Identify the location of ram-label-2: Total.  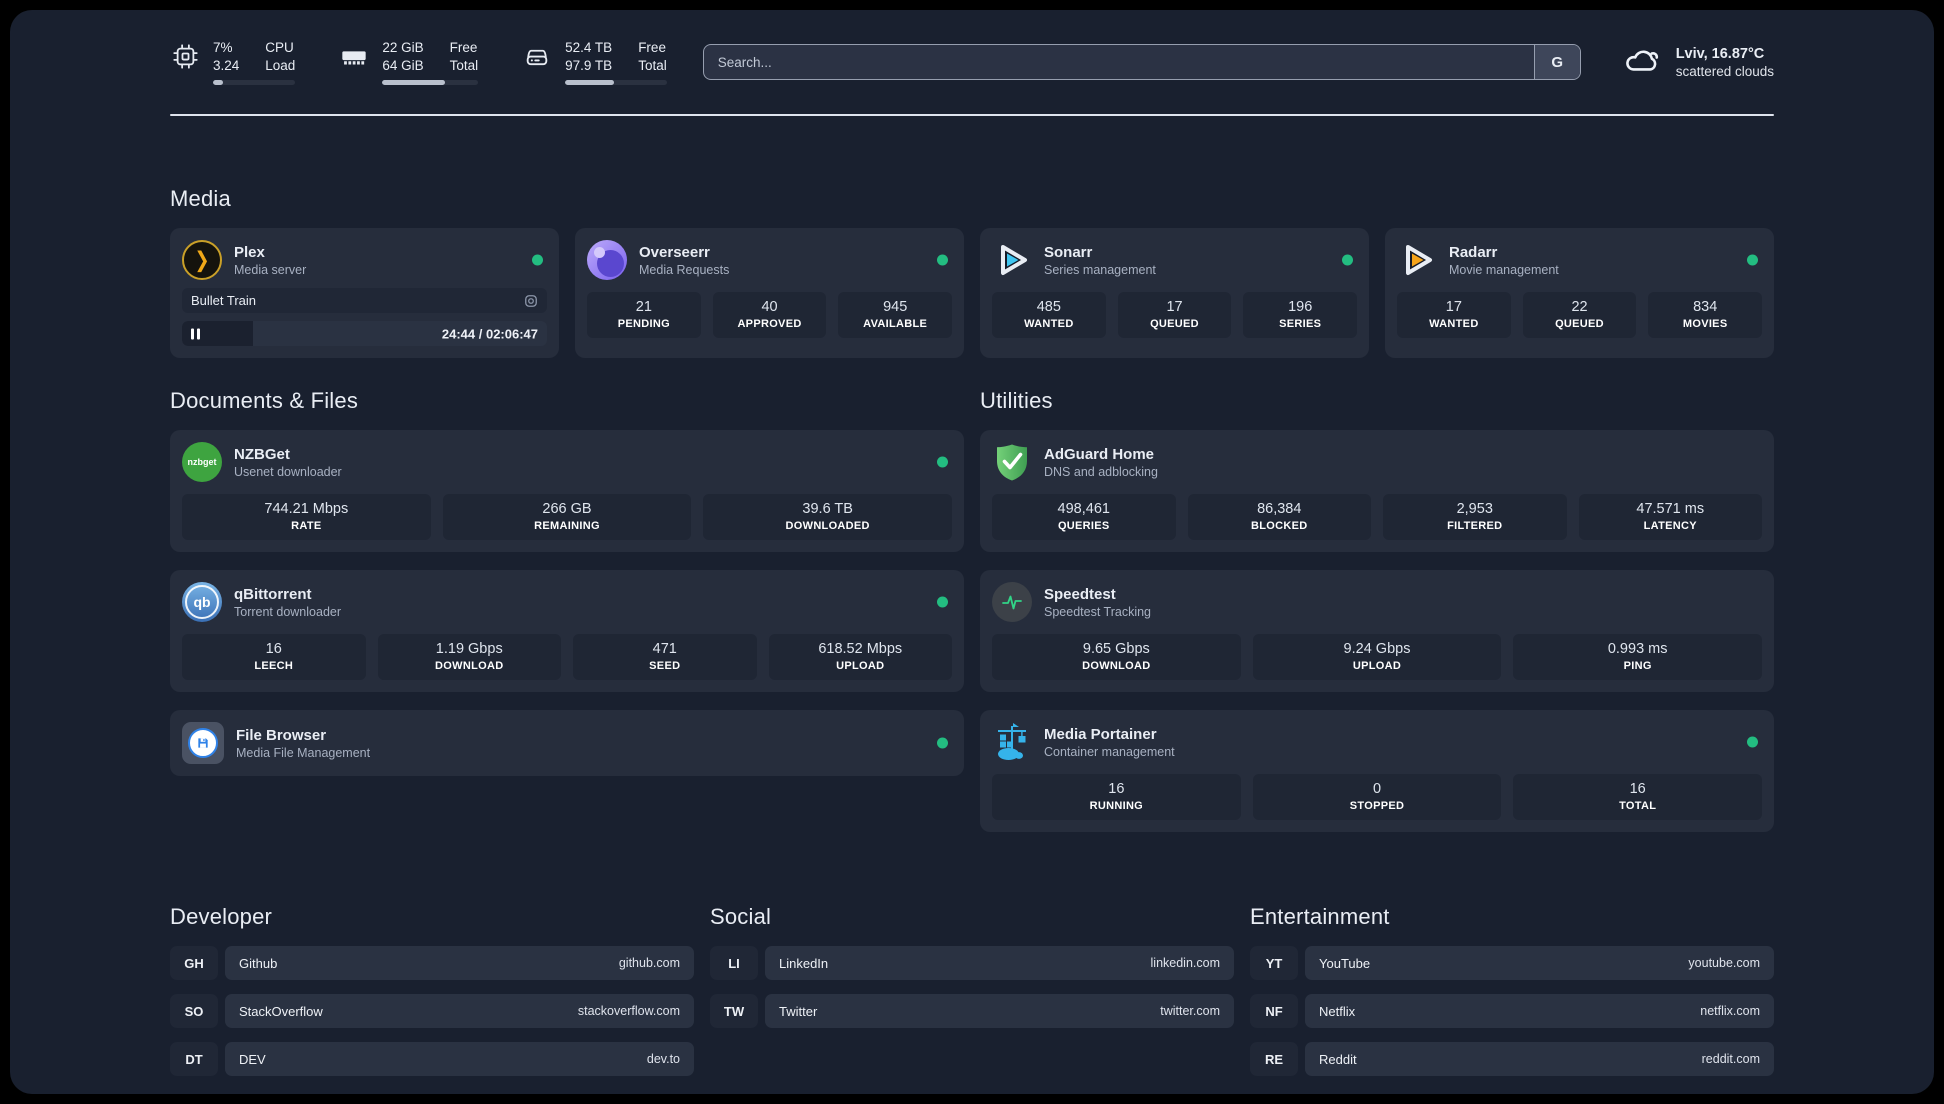
(464, 65).